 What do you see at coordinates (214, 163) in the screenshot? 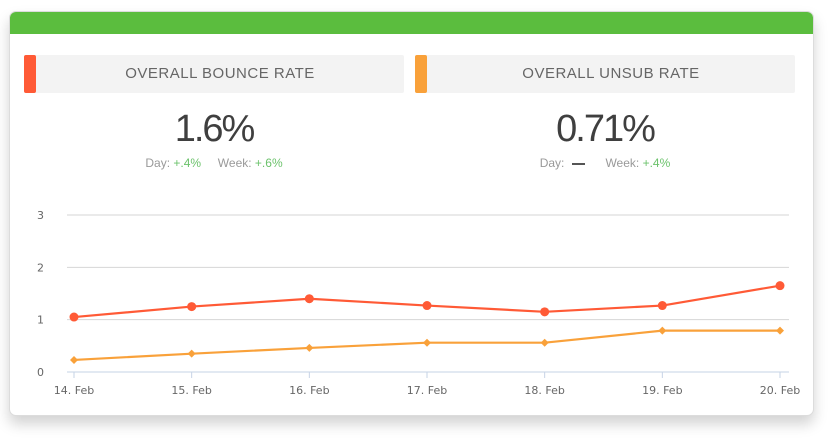
I see `bounce-rate-deltas: Day: +.4% Week: +.6%` at bounding box center [214, 163].